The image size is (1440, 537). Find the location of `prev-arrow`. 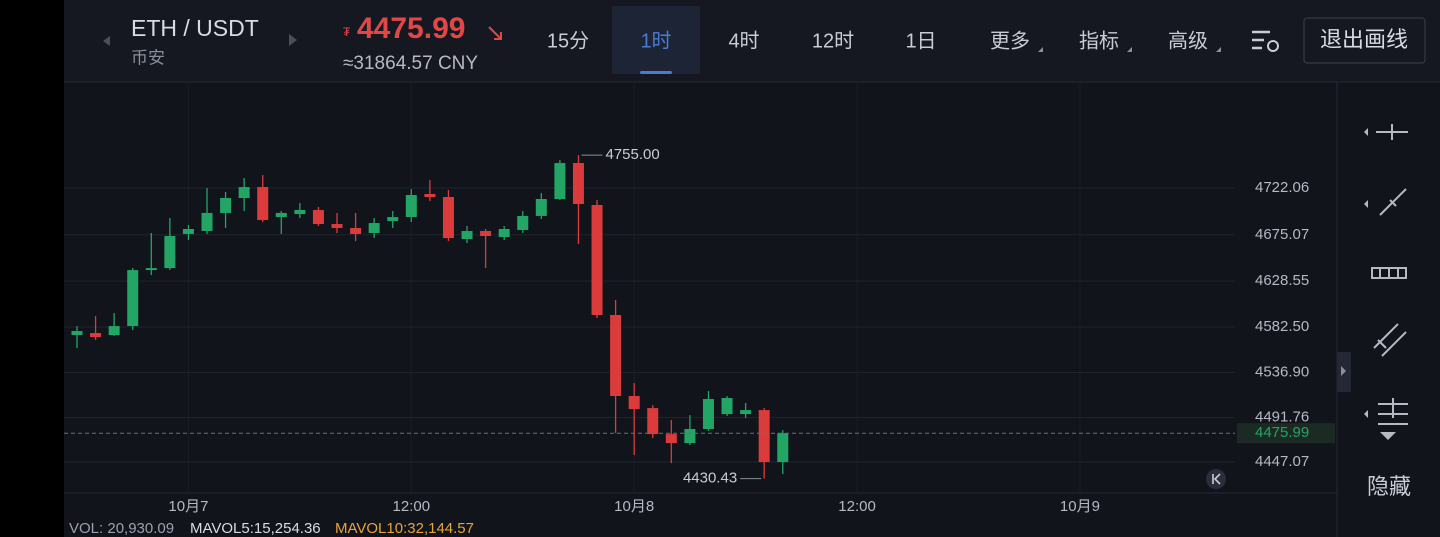

prev-arrow is located at coordinates (106, 41).